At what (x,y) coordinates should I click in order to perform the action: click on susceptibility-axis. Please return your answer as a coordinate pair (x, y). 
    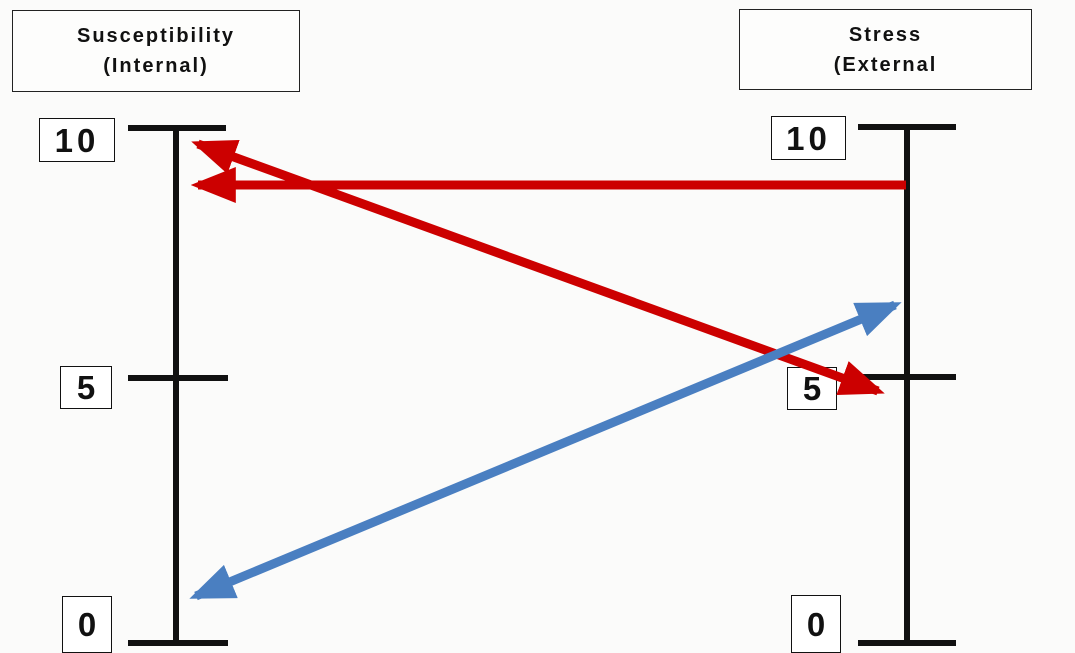
    Looking at the image, I should click on (178, 385).